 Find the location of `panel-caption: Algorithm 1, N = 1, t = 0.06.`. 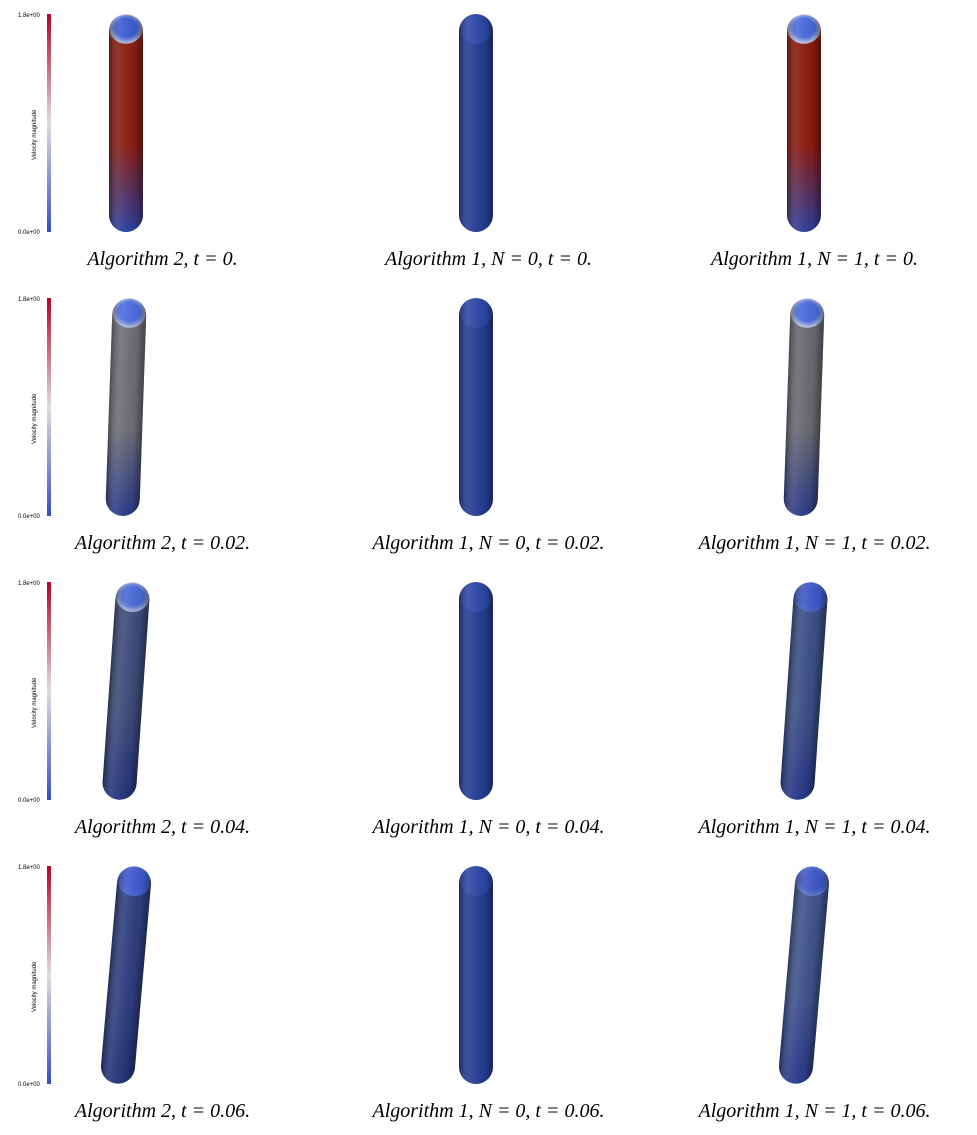

panel-caption: Algorithm 1, N = 1, t = 0.06. is located at coordinates (814, 1111).